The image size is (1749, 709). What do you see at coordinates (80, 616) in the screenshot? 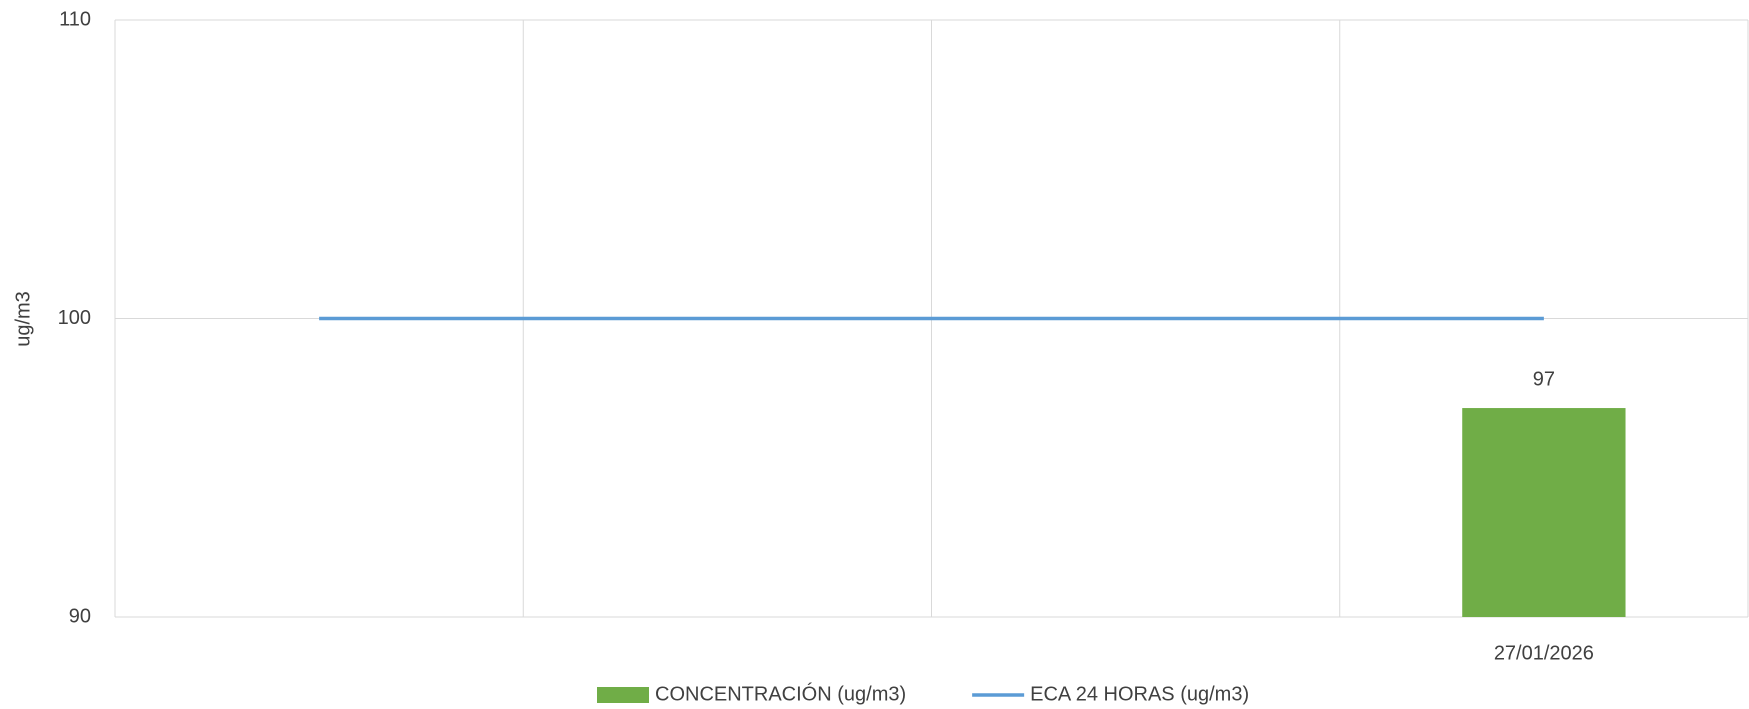
I see `y-tick-label: 90` at bounding box center [80, 616].